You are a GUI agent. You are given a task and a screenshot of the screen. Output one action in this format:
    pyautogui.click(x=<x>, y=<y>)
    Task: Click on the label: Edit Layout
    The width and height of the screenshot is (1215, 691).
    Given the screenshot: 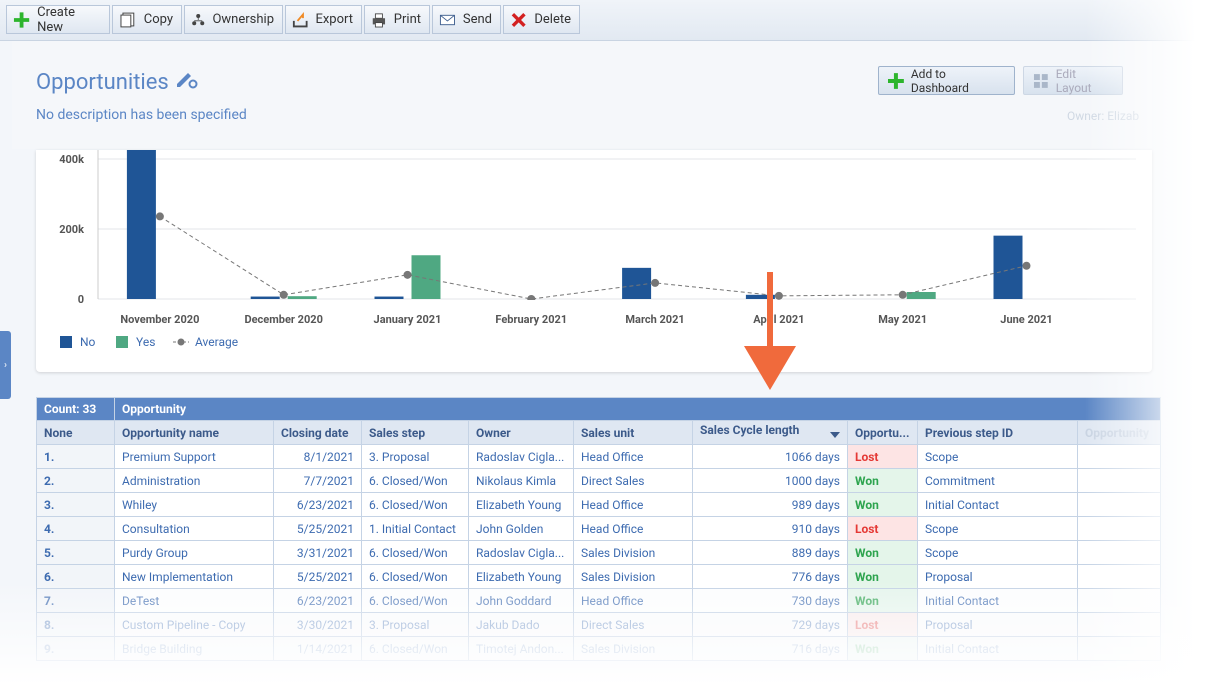 What is the action you would take?
    pyautogui.click(x=1073, y=80)
    